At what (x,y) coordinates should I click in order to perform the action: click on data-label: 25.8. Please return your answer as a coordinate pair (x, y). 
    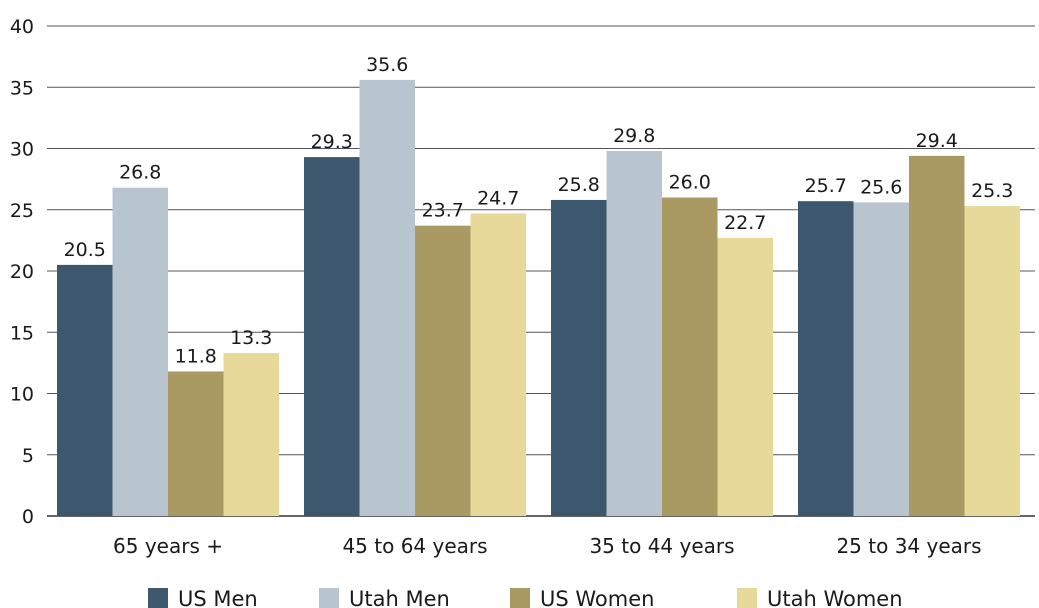
    Looking at the image, I should click on (579, 185).